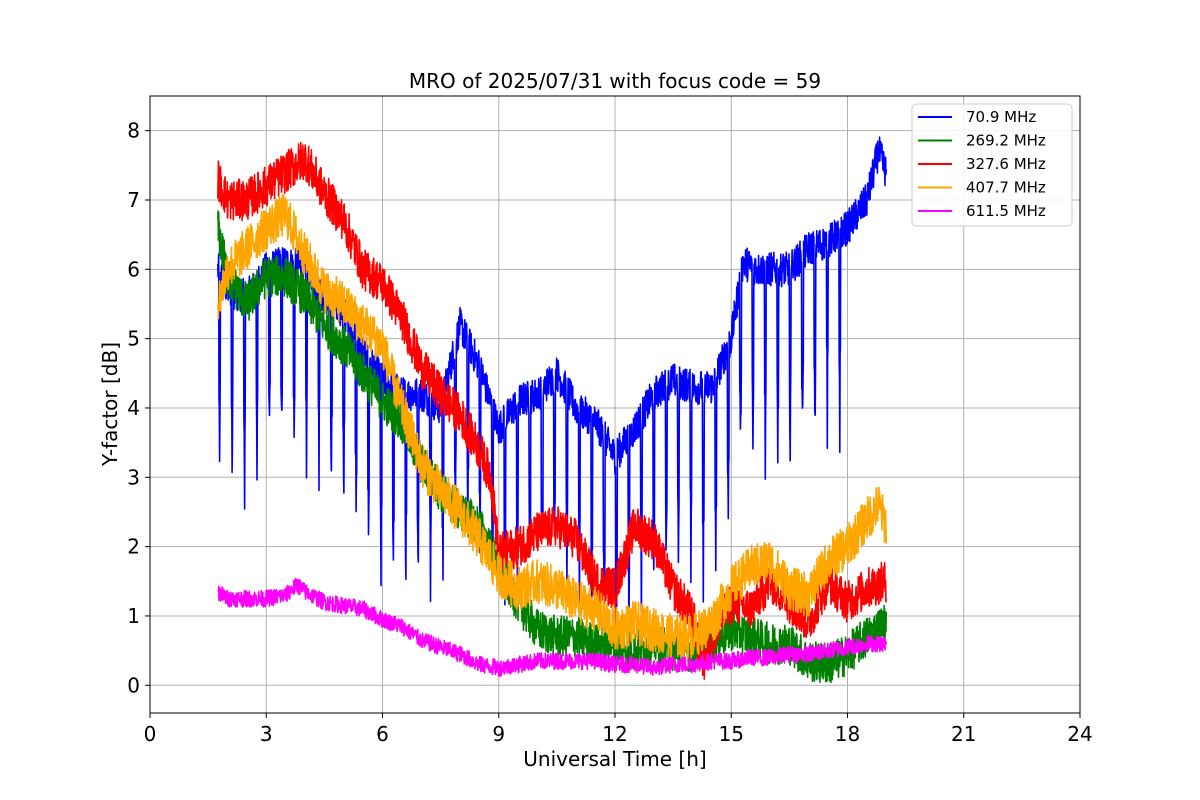  Describe the element at coordinates (552, 627) in the screenshot. I see `series-line` at that location.